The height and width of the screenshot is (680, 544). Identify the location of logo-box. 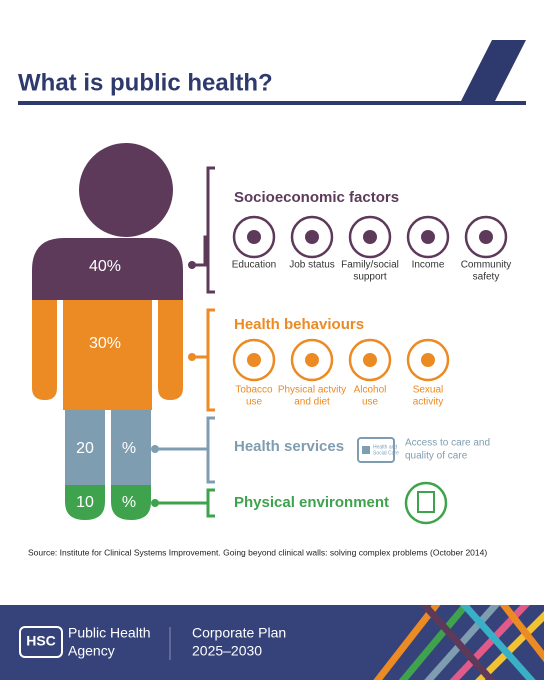
(41, 642).